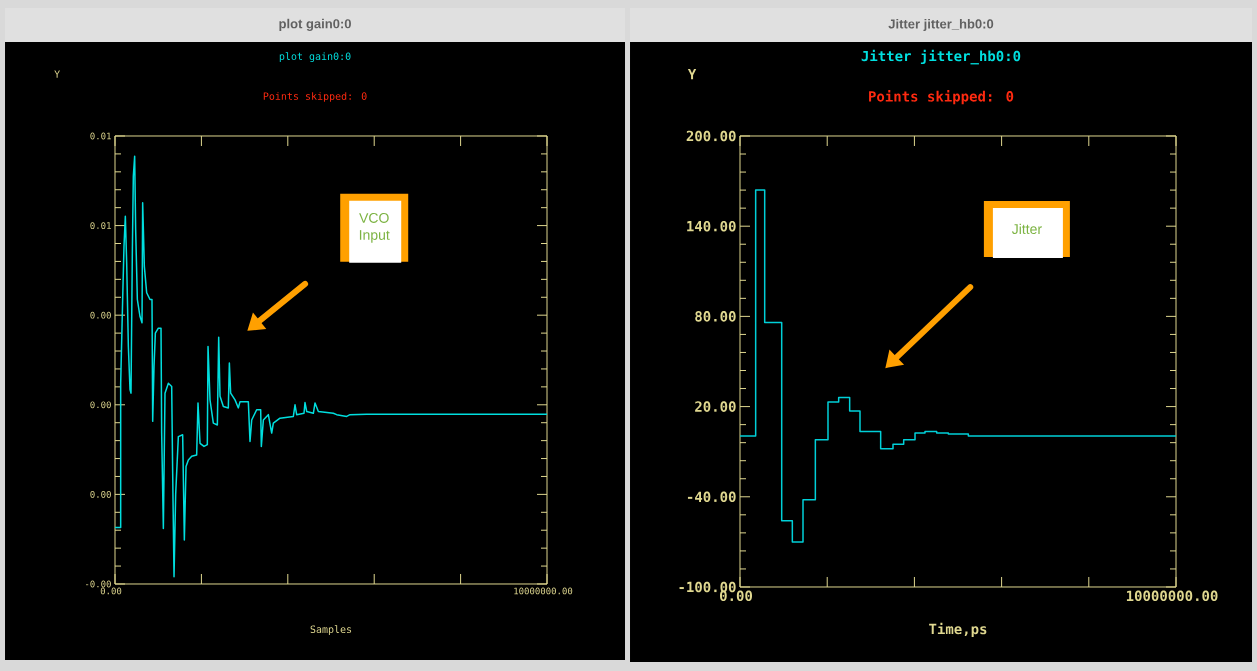 The height and width of the screenshot is (671, 1257). I want to click on chart-title: Jitter jitter_hb0:0, so click(941, 57).